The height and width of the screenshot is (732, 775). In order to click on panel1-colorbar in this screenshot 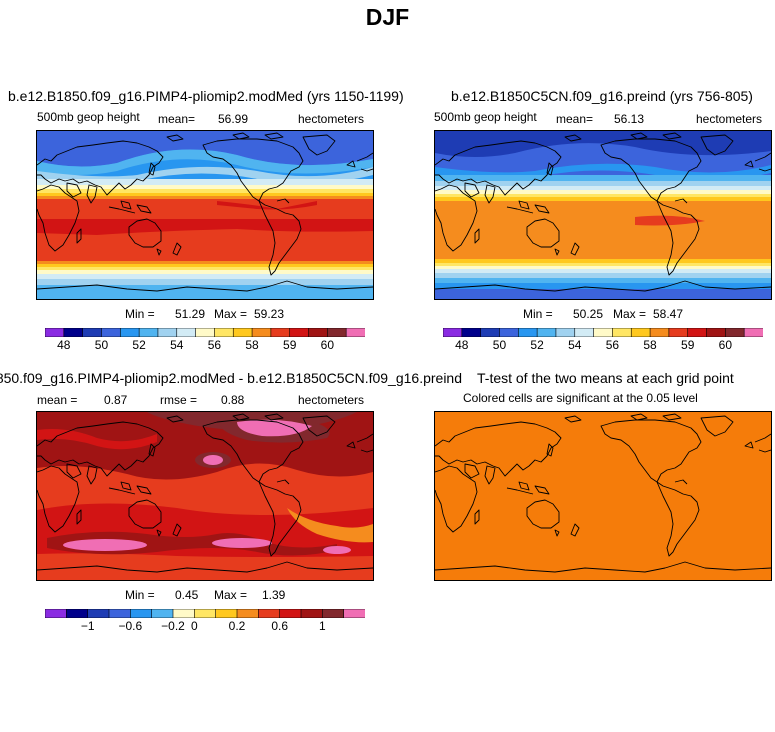, I will do `click(205, 332)`.